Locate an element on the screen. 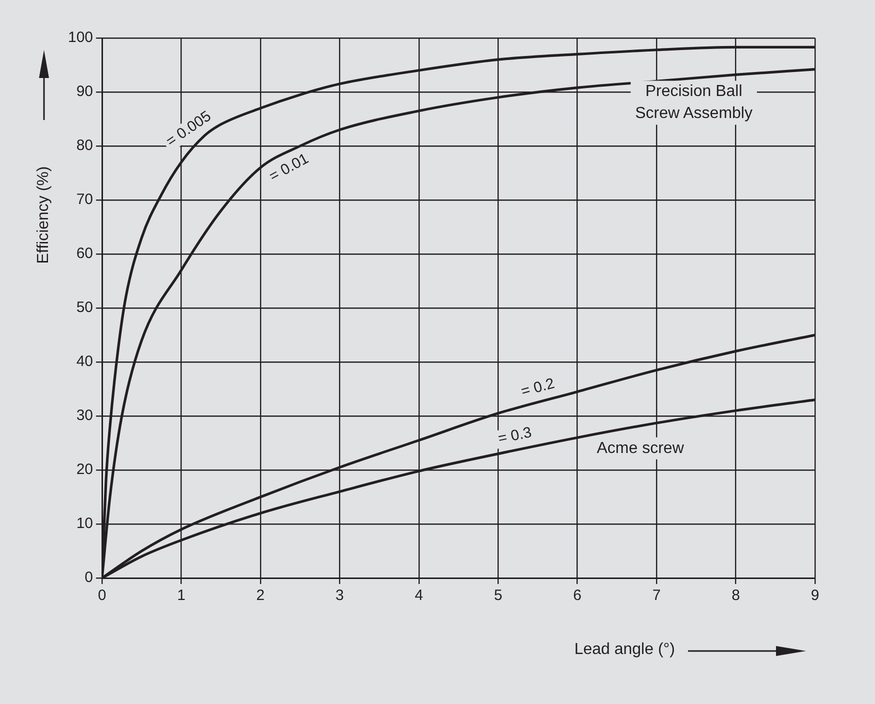 The width and height of the screenshot is (875, 704). y-tick-label: 10 is located at coordinates (85, 523).